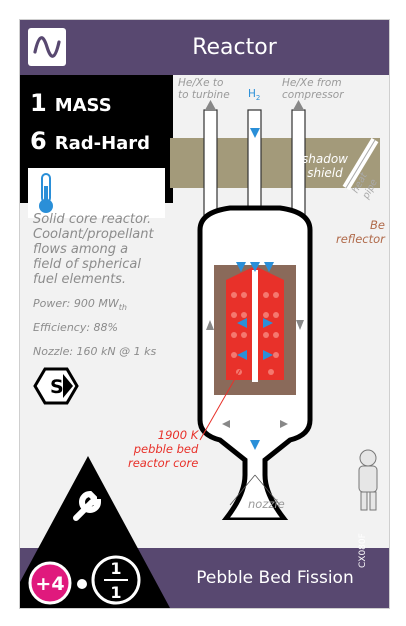  I want to click on shadow-shield-label: shadow shield, so click(325, 166).